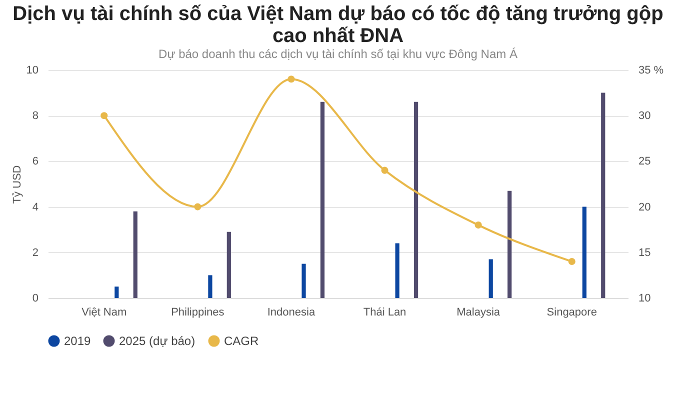  I want to click on y-tick-label: 10, so click(32, 70).